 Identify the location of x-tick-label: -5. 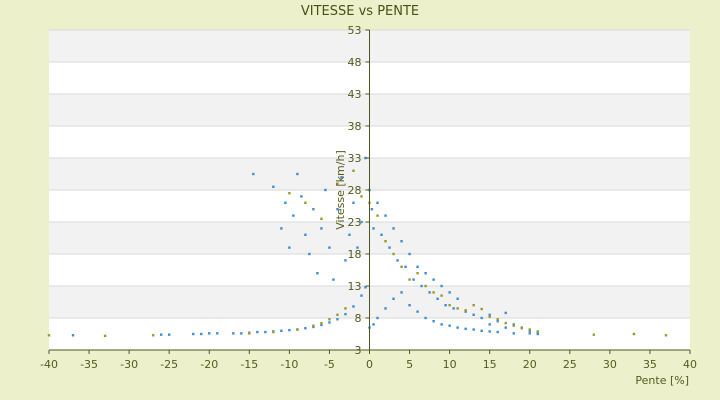
(329, 364).